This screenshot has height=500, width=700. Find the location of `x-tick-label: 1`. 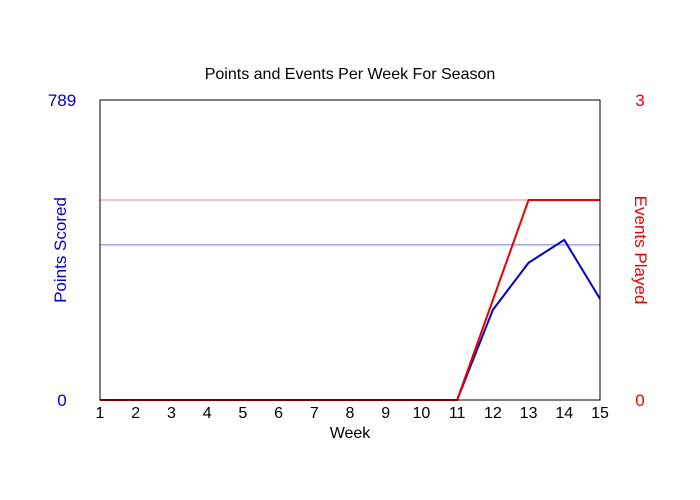

x-tick-label: 1 is located at coordinates (100, 413).